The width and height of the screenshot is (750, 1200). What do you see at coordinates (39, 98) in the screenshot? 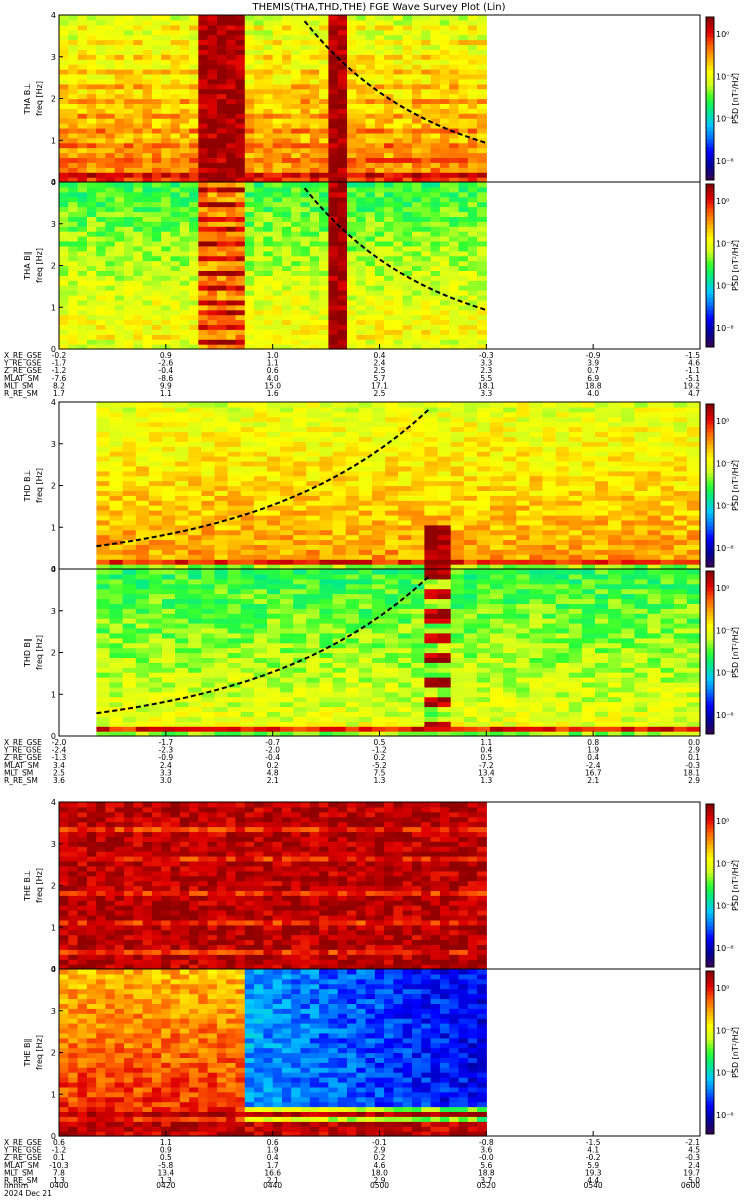
I see `freq-axis-label: freq [Hz]` at bounding box center [39, 98].